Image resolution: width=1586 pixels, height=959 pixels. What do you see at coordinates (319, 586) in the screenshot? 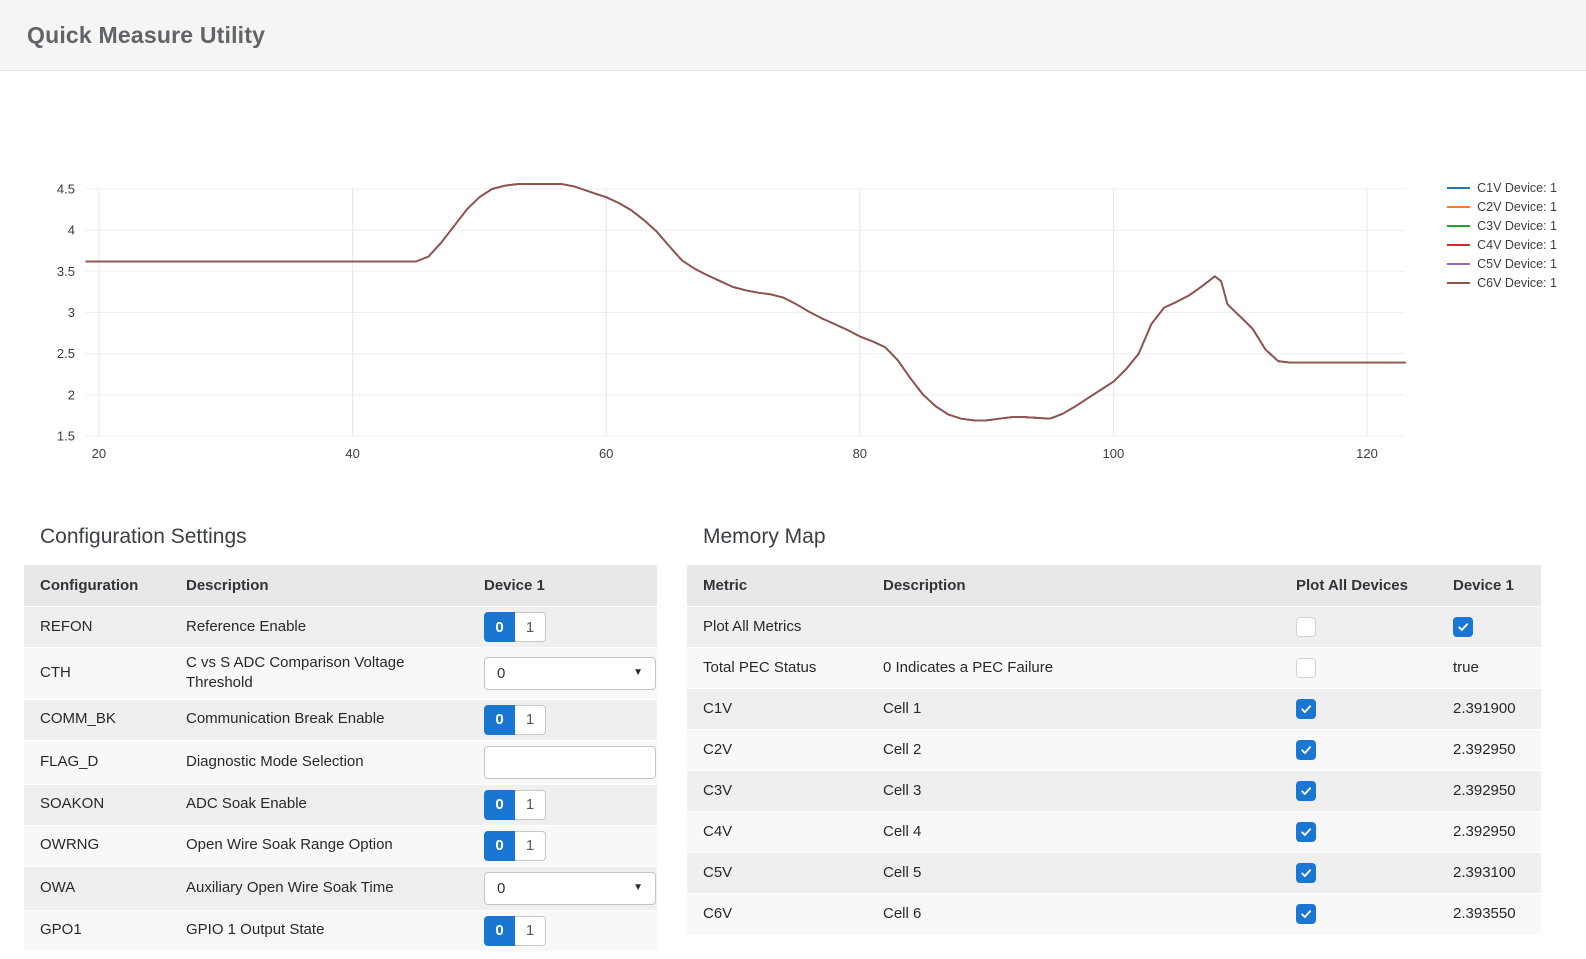
I see `column-header-description: Description` at bounding box center [319, 586].